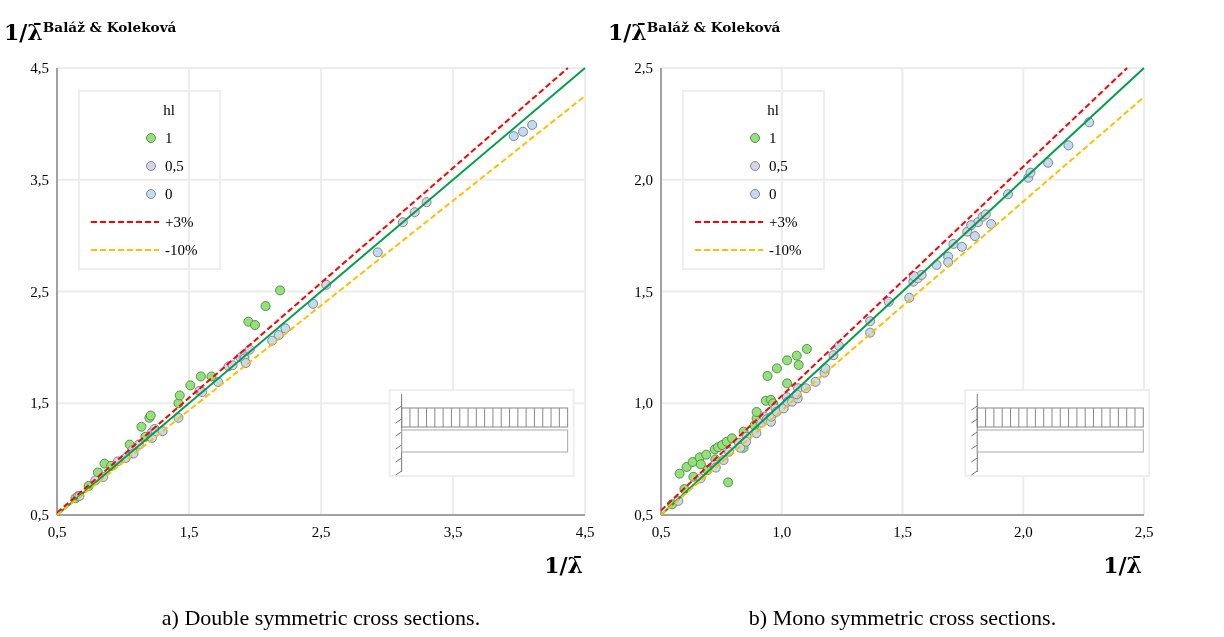 The image size is (1224, 637). I want to click on x-tick-label: 3,5, so click(453, 532).